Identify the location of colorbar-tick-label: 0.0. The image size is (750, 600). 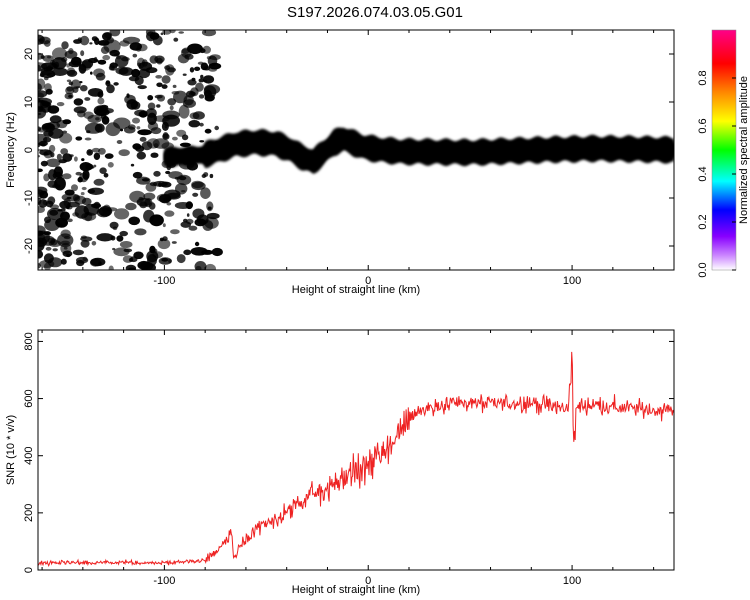
(703, 269).